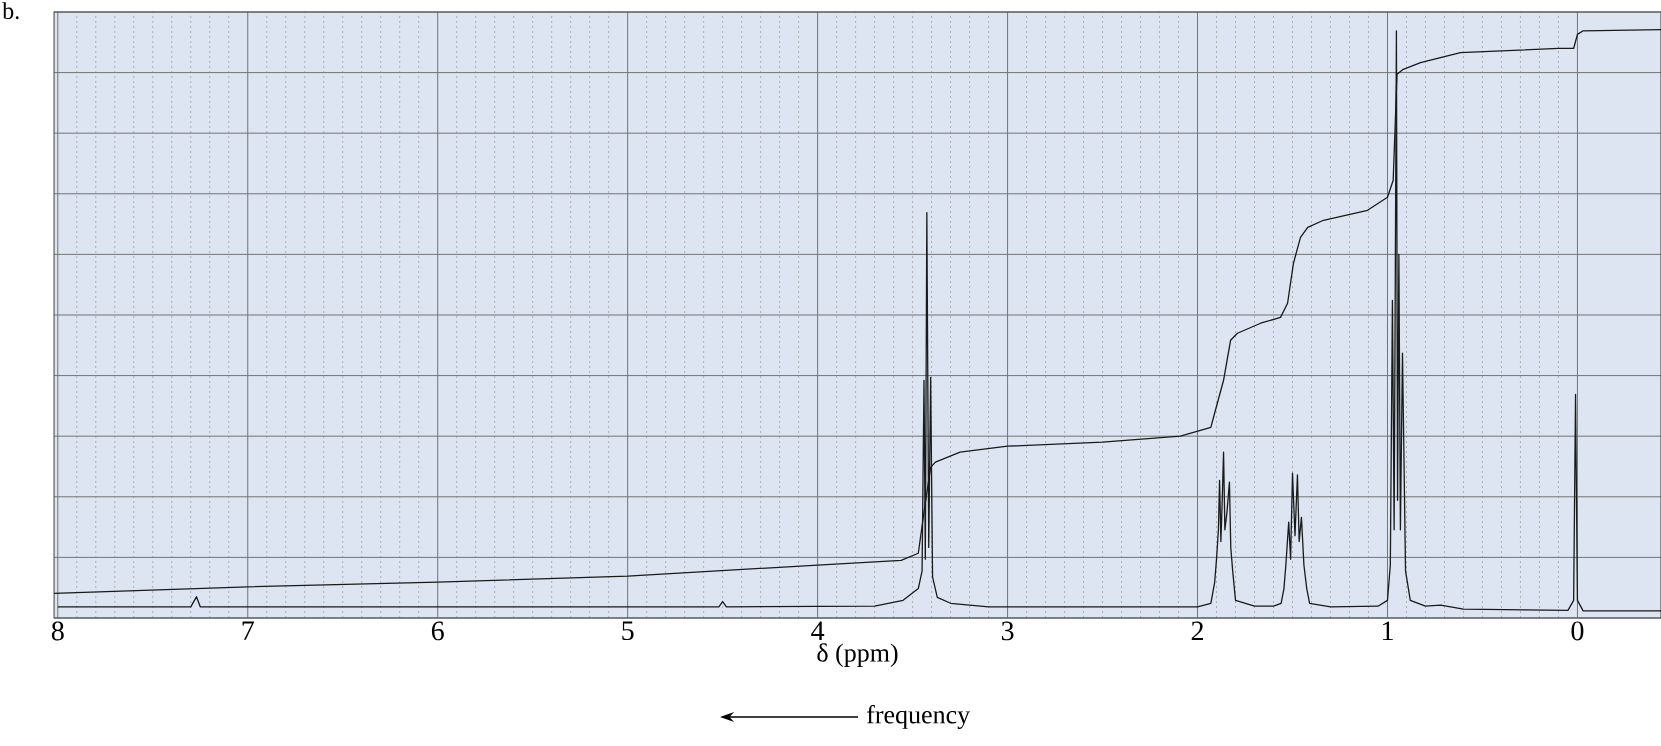  I want to click on x-axis-title: δ (ppm), so click(857, 655).